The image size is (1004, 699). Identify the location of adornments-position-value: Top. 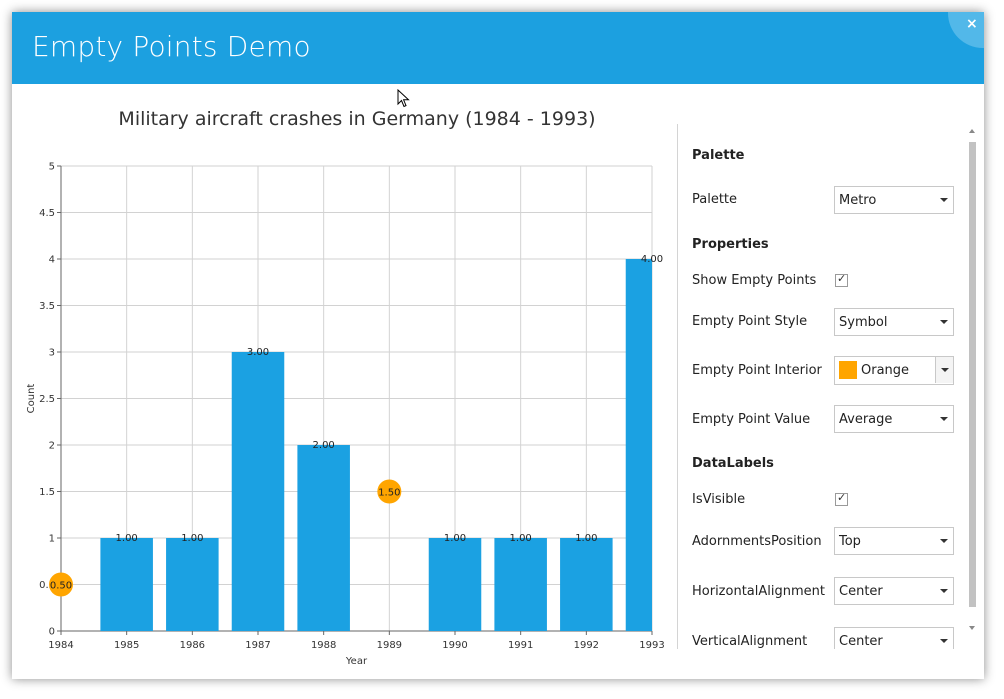
(850, 541).